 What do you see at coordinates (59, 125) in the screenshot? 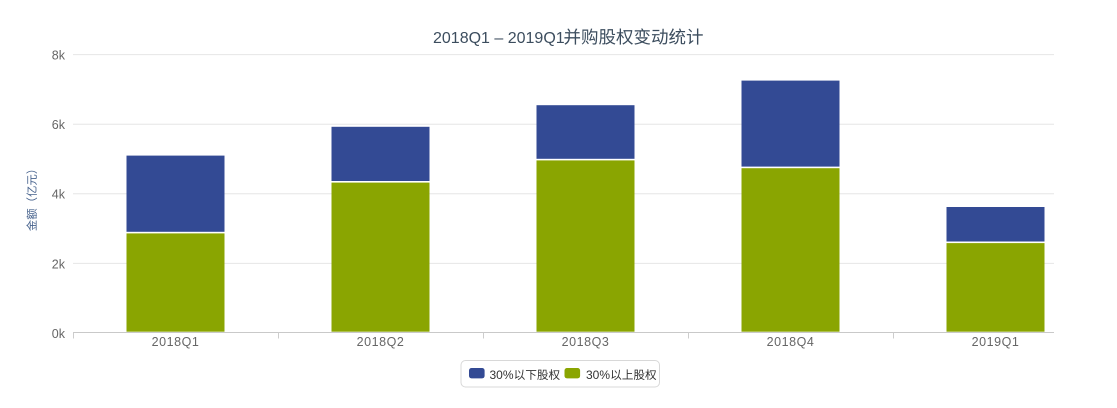
I see `svg-text: 6k` at bounding box center [59, 125].